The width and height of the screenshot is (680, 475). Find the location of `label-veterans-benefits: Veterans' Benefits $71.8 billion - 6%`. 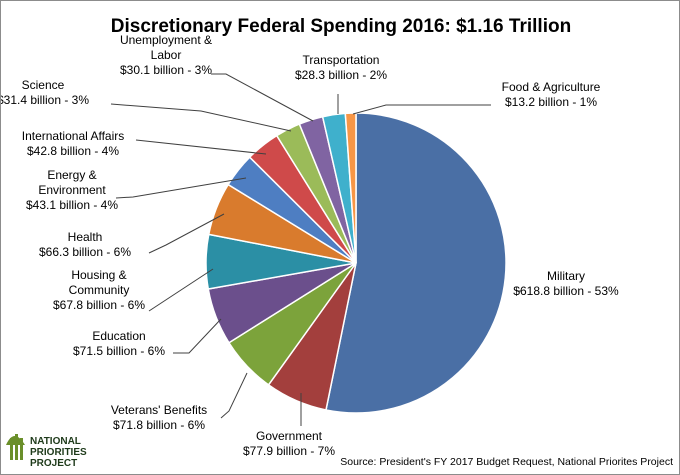

label-veterans-benefits: Veterans' Benefits $71.8 billion - 6% is located at coordinates (159, 417).